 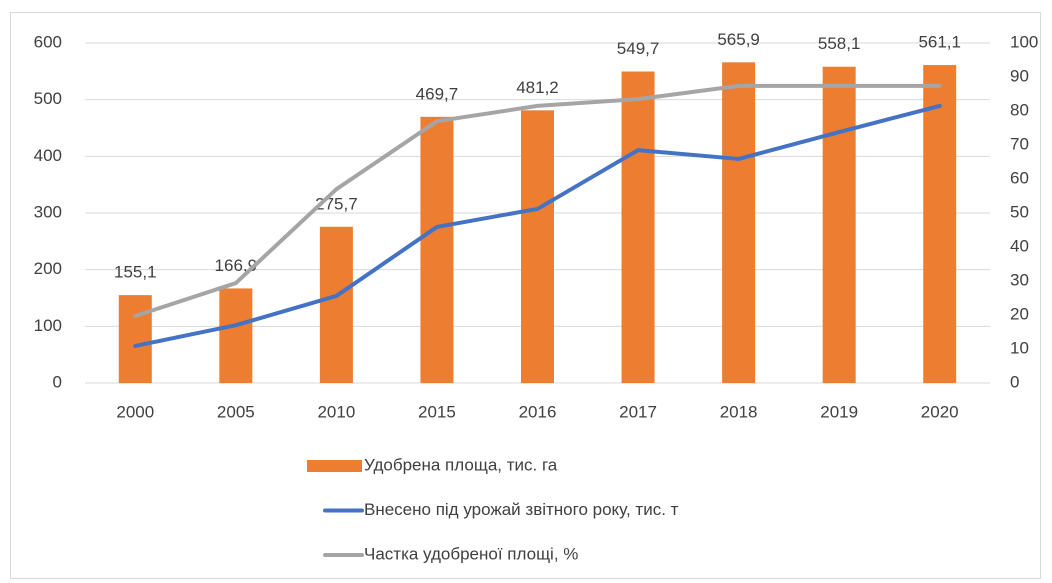 What do you see at coordinates (48, 98) in the screenshot?
I see `y-tick-label: 500` at bounding box center [48, 98].